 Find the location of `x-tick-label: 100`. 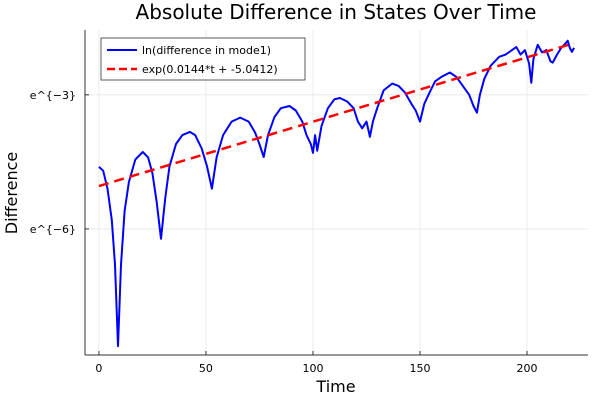

x-tick-label: 100 is located at coordinates (312, 368).